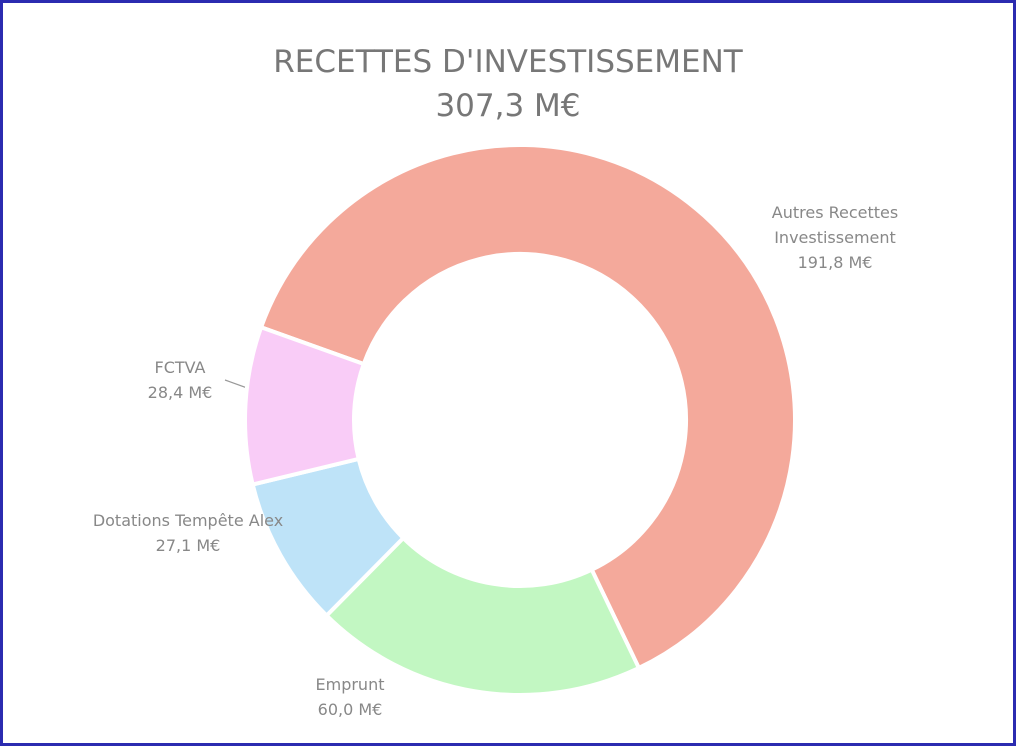 The image size is (1016, 746). I want to click on chart-title: RECETTES D'INVESTISSEMENT, so click(508, 62).